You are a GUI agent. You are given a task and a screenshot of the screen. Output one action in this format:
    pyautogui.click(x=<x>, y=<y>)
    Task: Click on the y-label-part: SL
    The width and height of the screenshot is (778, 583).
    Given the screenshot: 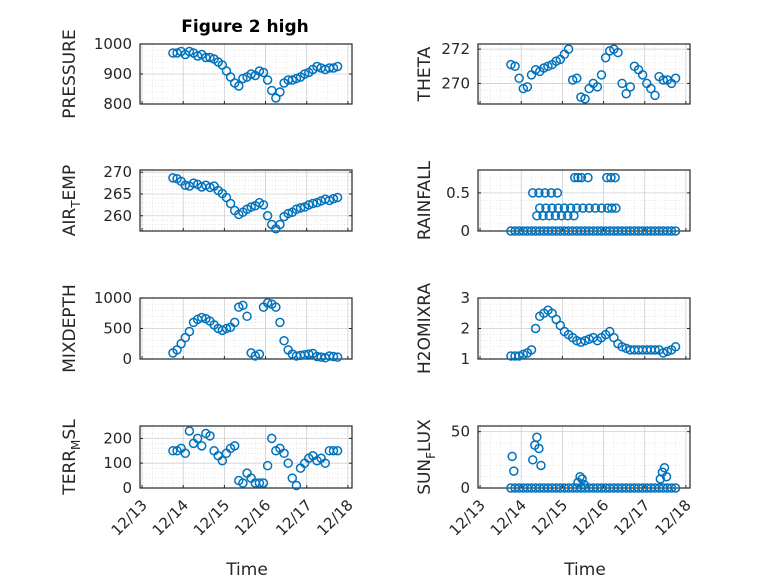 What is the action you would take?
    pyautogui.click(x=70, y=429)
    